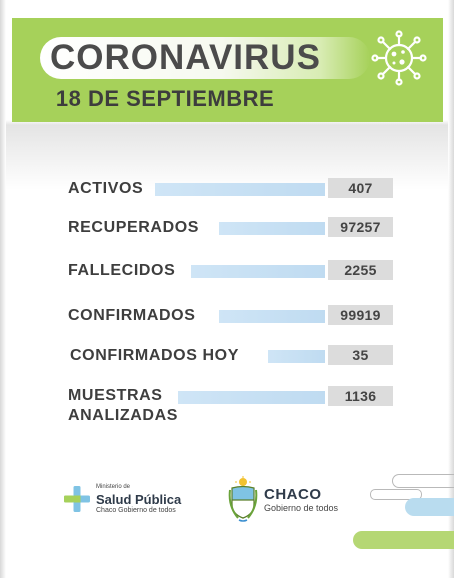 The image size is (454, 578). What do you see at coordinates (227, 408) in the screenshot?
I see `stat-row-muestras: MUESTRAS ANALIZADAS 1136` at bounding box center [227, 408].